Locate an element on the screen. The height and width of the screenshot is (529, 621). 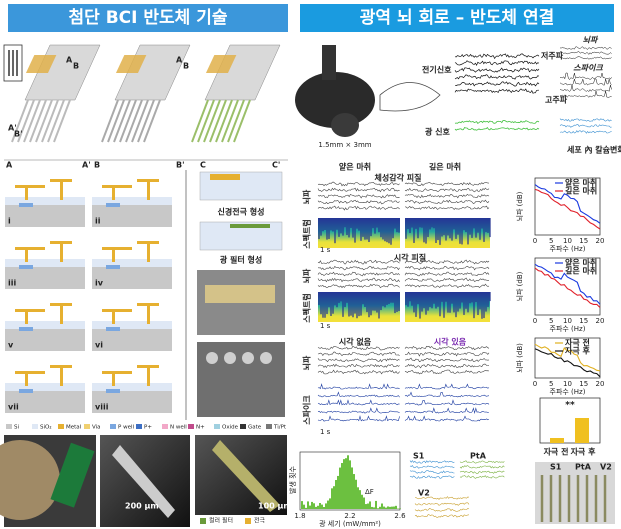
label: 1 s is located at coordinates (325, 250).